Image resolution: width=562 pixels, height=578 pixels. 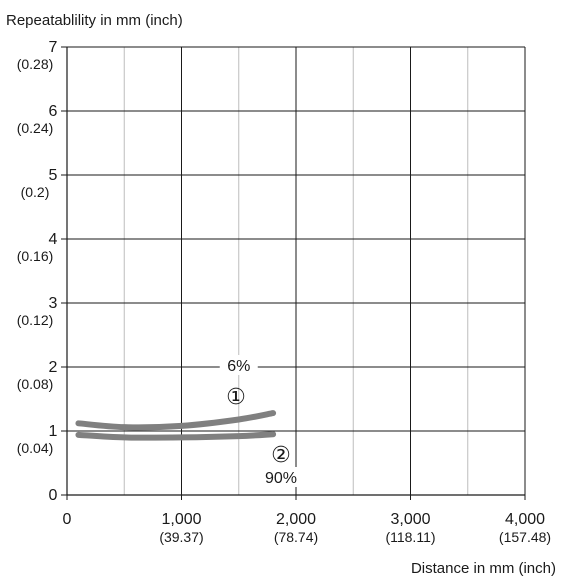 I want to click on y-tick-sublabel: (0.04), so click(x=35, y=448).